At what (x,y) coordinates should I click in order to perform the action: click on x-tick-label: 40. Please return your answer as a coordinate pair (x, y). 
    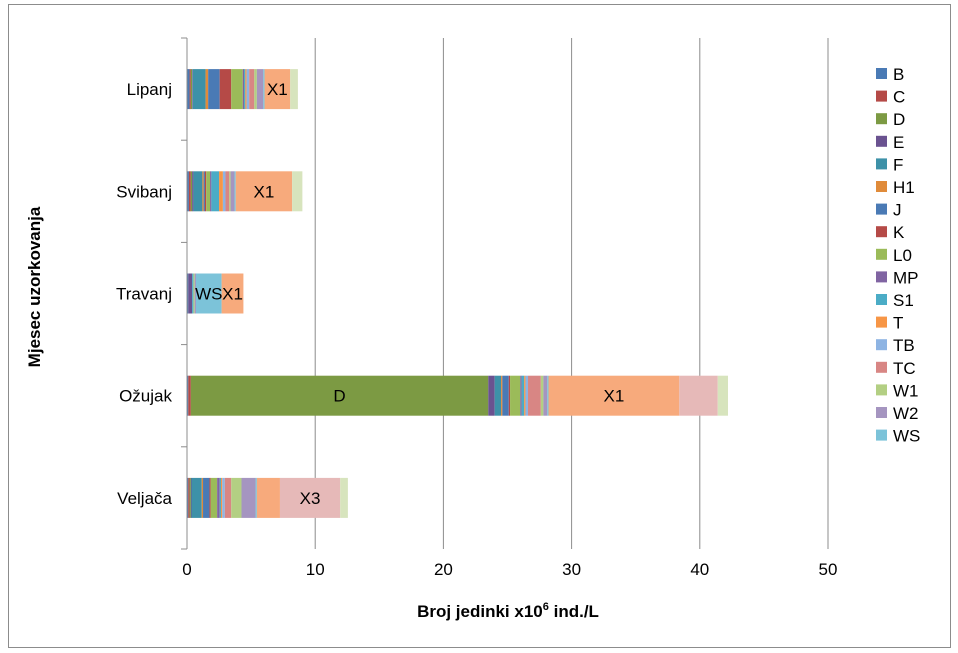
    Looking at the image, I should click on (699, 569).